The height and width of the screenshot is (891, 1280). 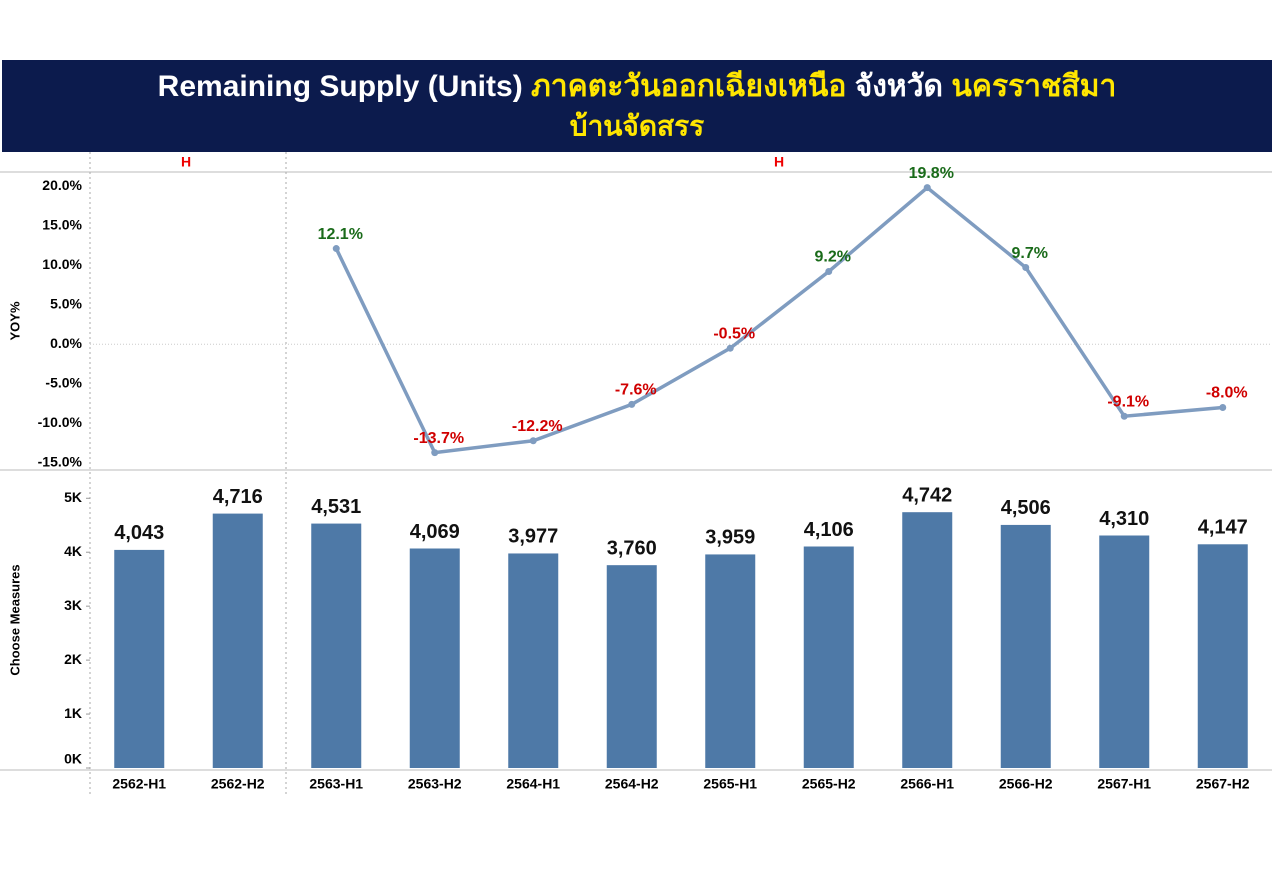 I want to click on x-tick-label: 2566-H2, so click(x=1026, y=784).